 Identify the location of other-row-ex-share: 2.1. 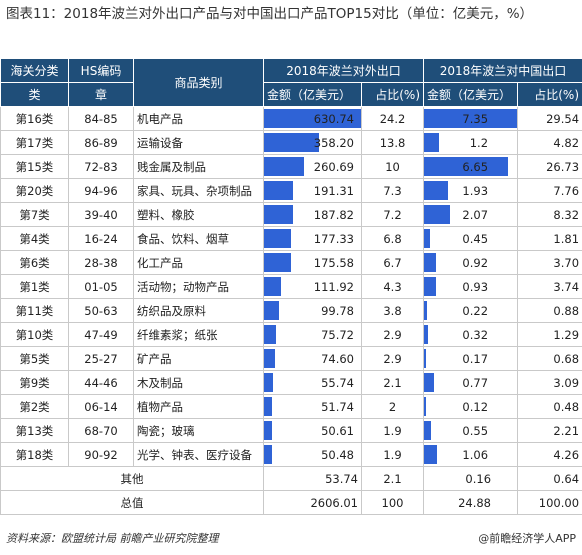
(392, 478).